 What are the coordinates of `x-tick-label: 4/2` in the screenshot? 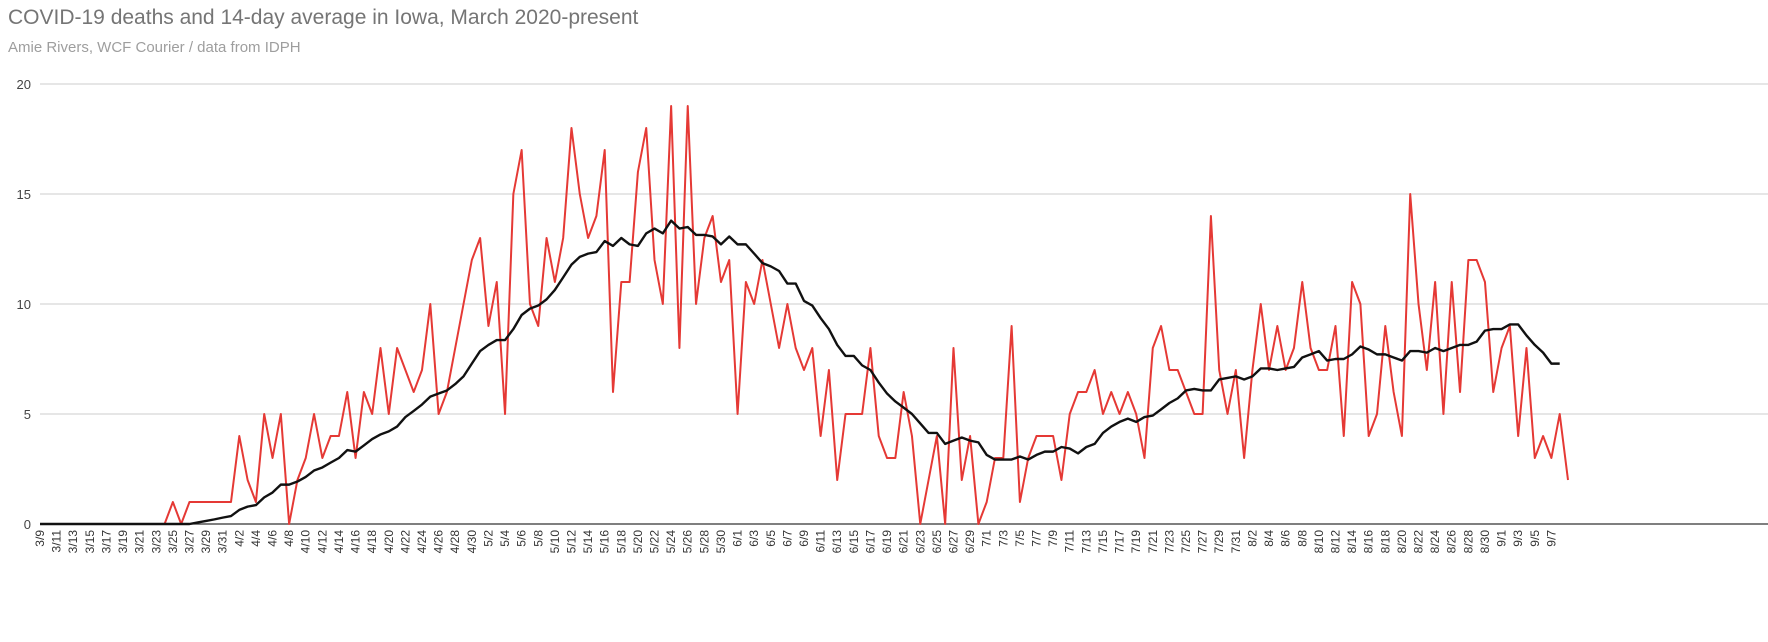 It's located at (239, 538).